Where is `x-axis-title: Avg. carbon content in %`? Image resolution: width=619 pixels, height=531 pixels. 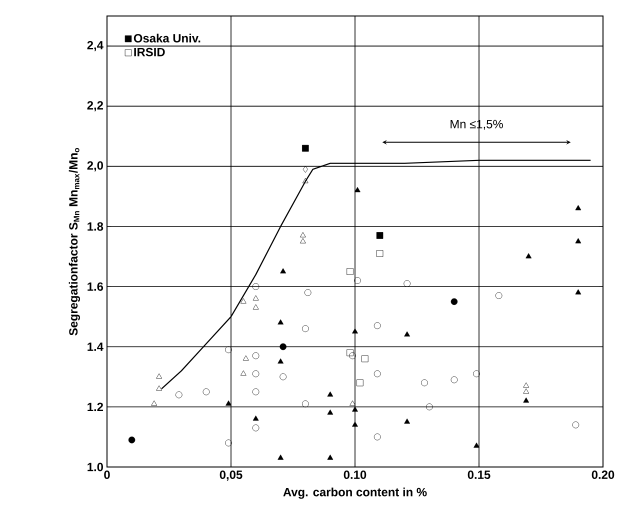 x-axis-title: Avg. carbon content in % is located at coordinates (355, 493).